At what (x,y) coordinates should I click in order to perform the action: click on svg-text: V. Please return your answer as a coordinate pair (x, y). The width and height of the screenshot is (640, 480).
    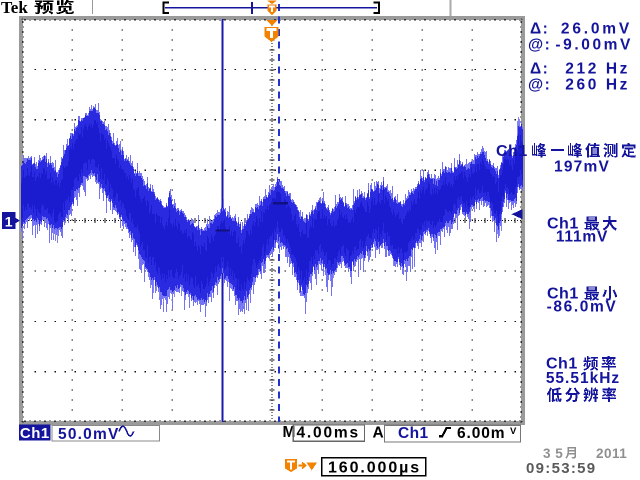
    Looking at the image, I should click on (513, 431).